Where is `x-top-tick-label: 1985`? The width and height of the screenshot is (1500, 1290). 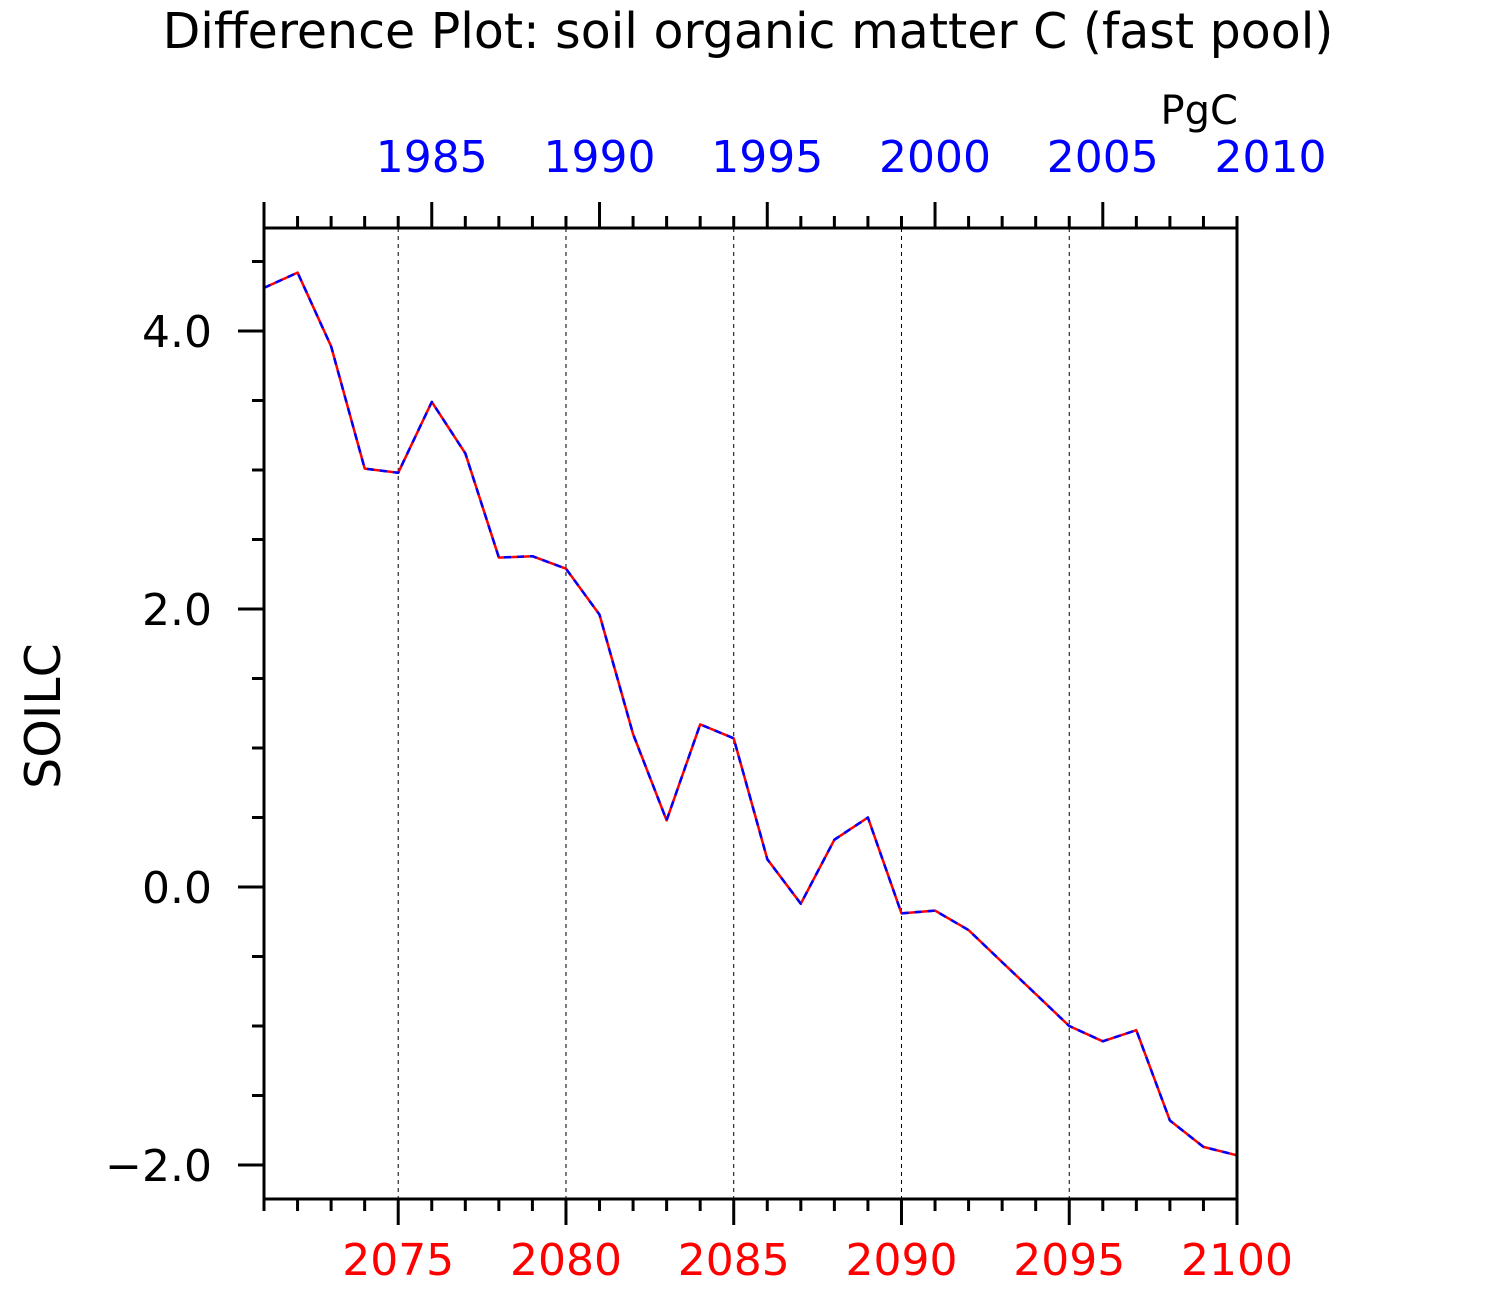 x-top-tick-label: 1985 is located at coordinates (432, 157).